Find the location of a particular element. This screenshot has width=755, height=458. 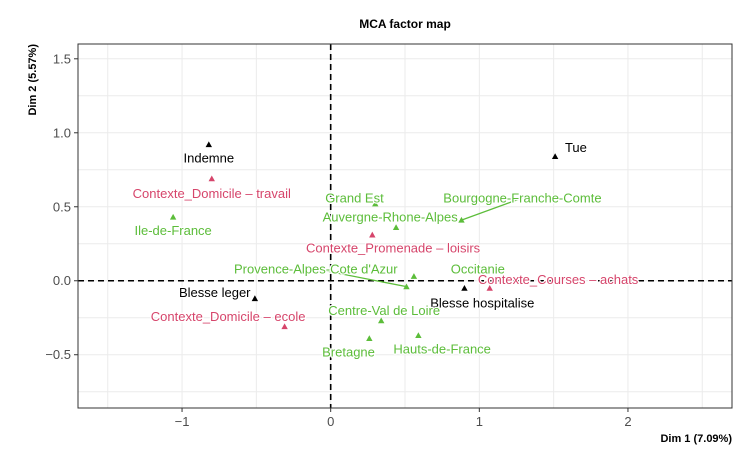

point-label: Contexte_Promenade – loisirs is located at coordinates (393, 248).